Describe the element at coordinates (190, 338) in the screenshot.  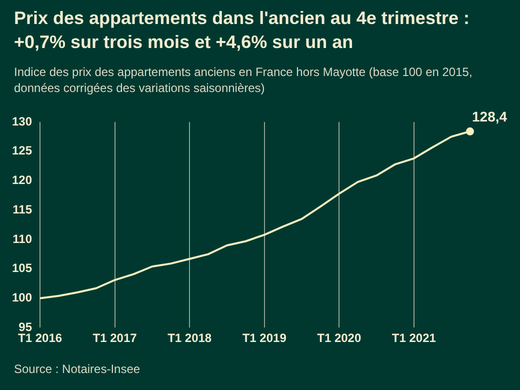
I see `x-tick-label: T1 2018` at that location.